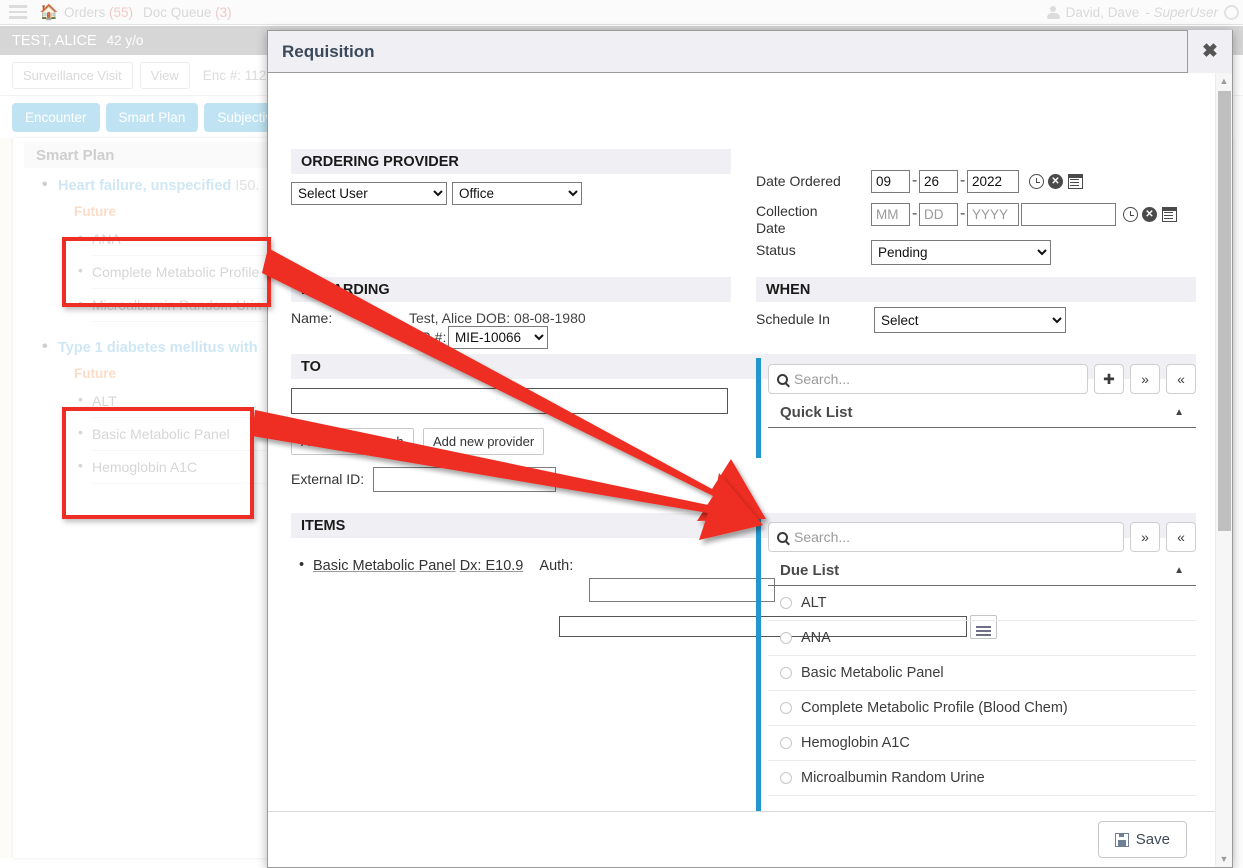  I want to click on view-button: View, so click(164, 75).